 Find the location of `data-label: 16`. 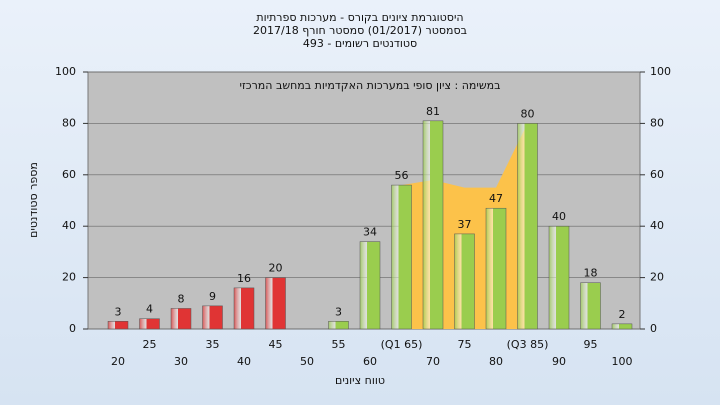

data-label: 16 is located at coordinates (244, 278).